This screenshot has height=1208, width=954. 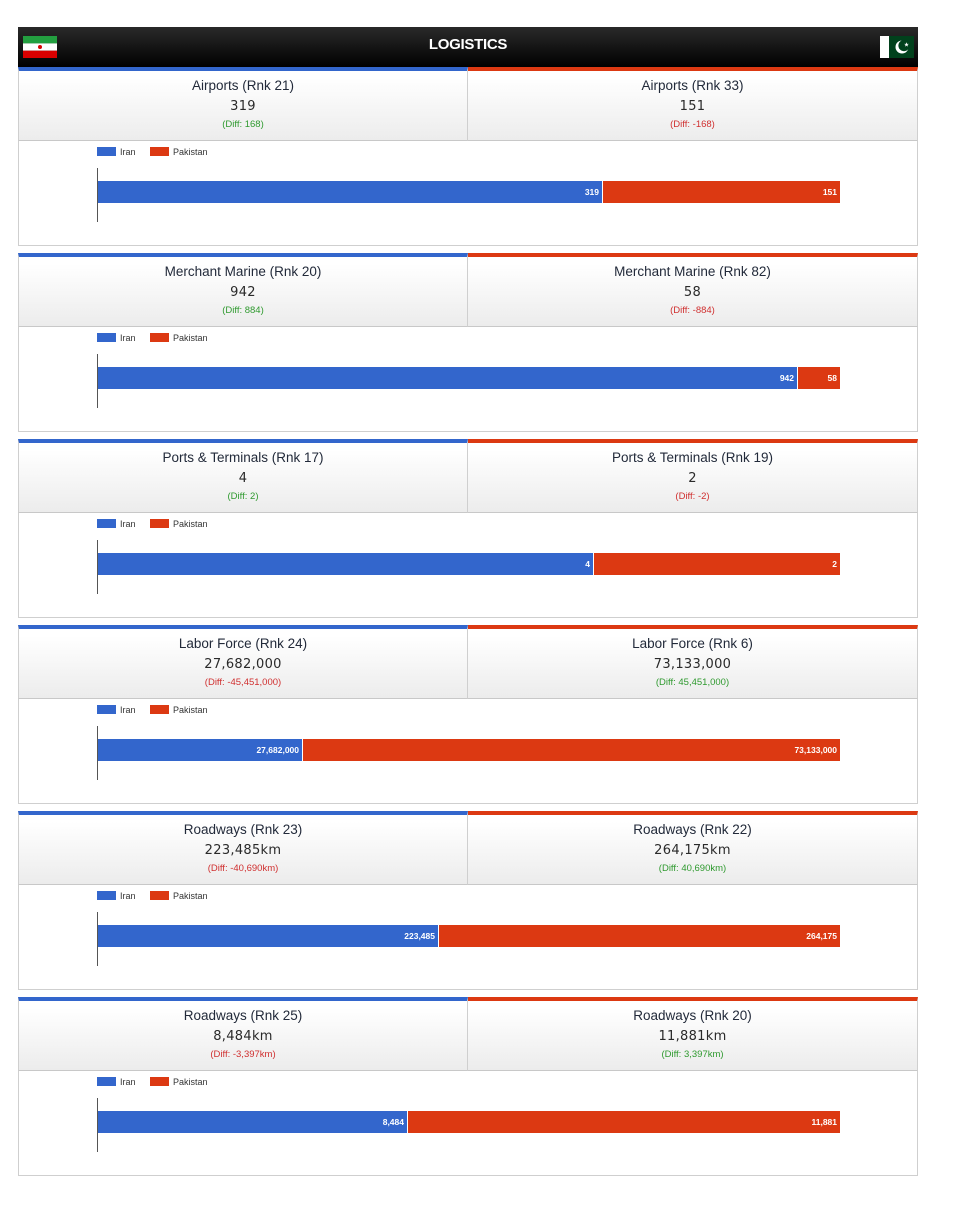 What do you see at coordinates (716, 564) in the screenshot?
I see `bar-segment-pakistan: 2` at bounding box center [716, 564].